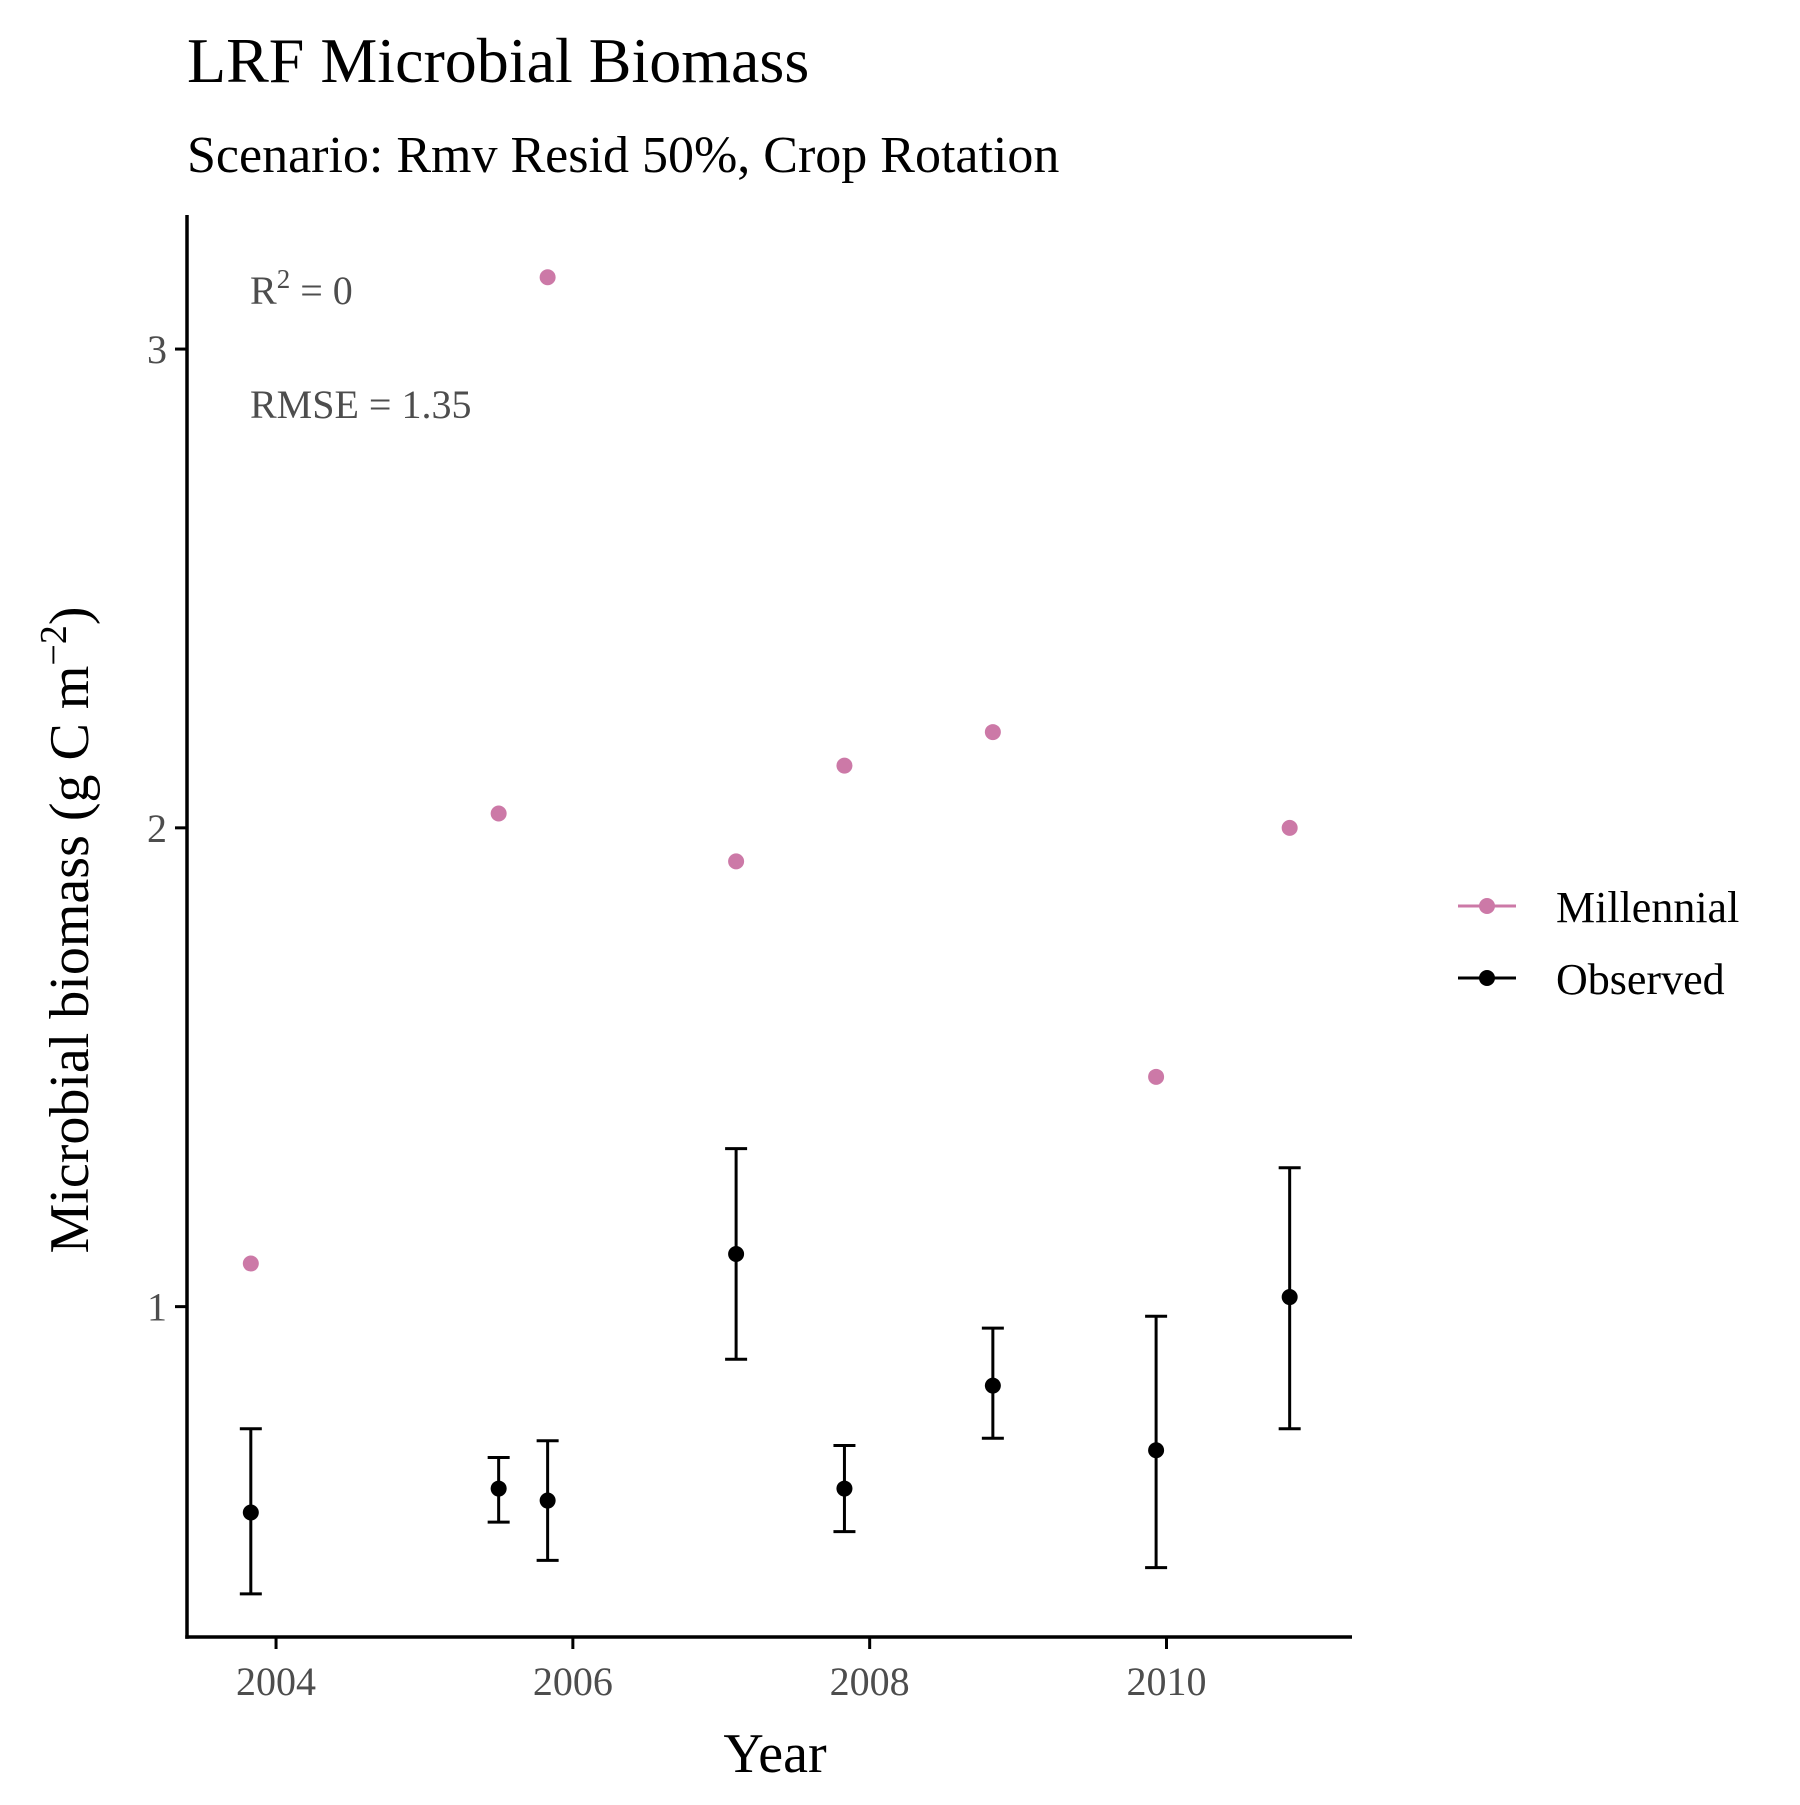 The image size is (1800, 1805). I want to click on x-tick-label: 2008, so click(870, 1681).